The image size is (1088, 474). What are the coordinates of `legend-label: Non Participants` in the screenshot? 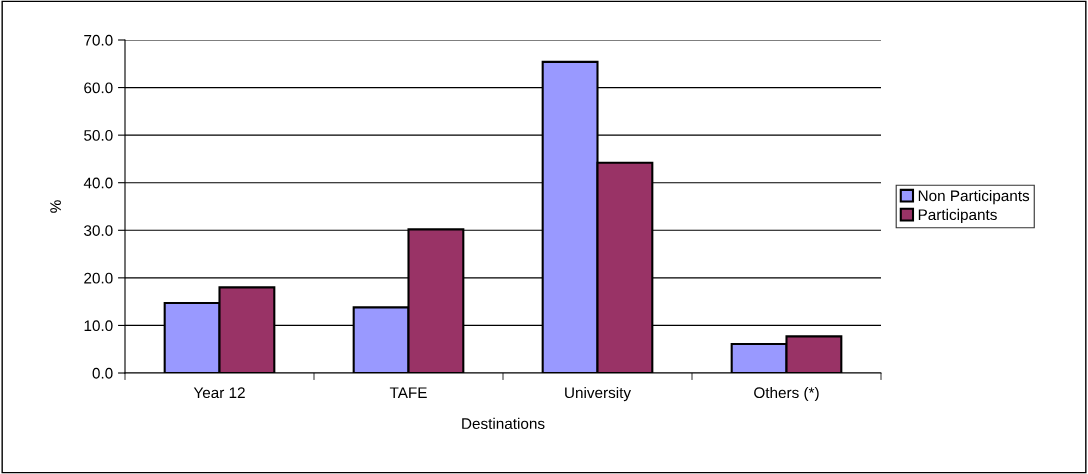 It's located at (974, 197).